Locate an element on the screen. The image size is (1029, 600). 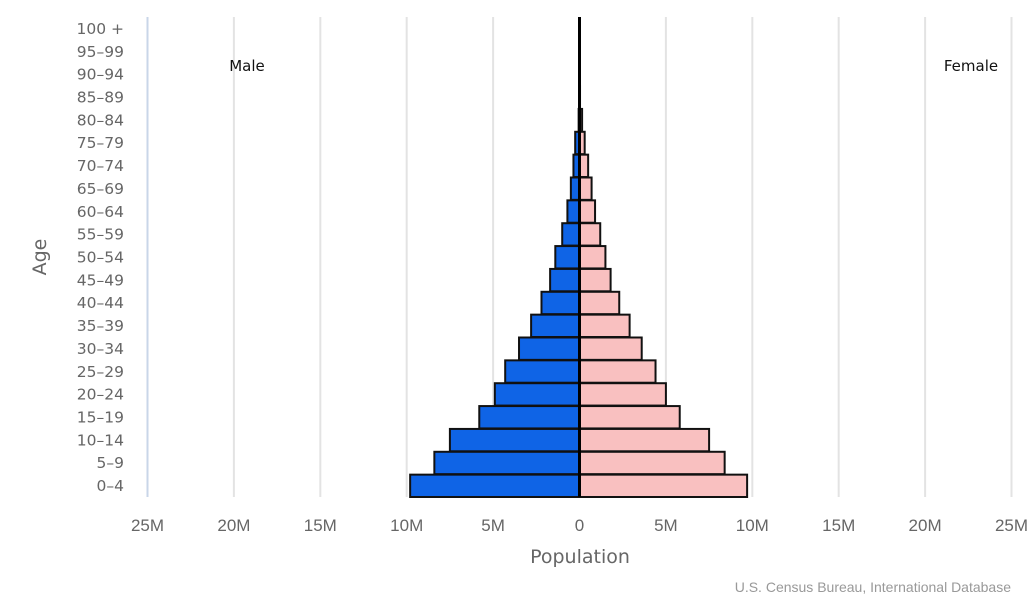
y-tick-label: 0–4 is located at coordinates (110, 486).